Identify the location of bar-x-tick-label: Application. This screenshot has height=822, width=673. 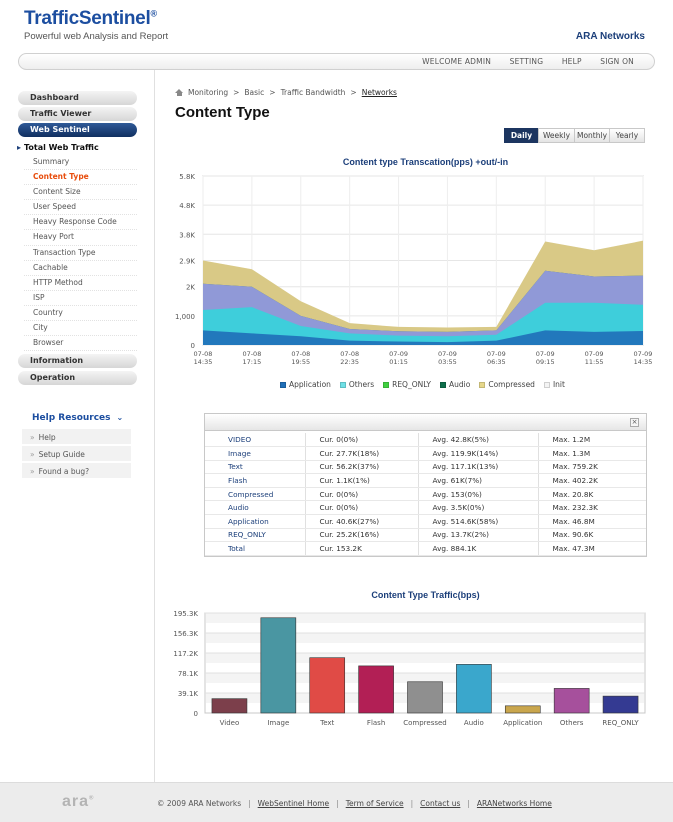
(522, 723).